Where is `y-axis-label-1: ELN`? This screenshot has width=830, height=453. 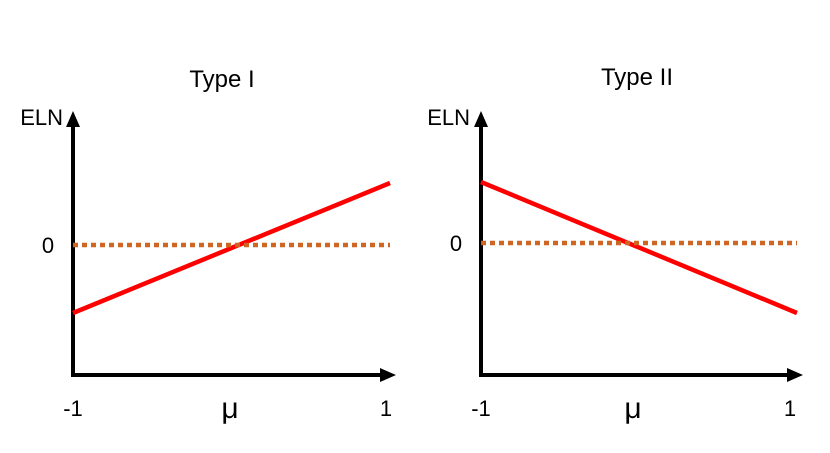
y-axis-label-1: ELN is located at coordinates (41, 117).